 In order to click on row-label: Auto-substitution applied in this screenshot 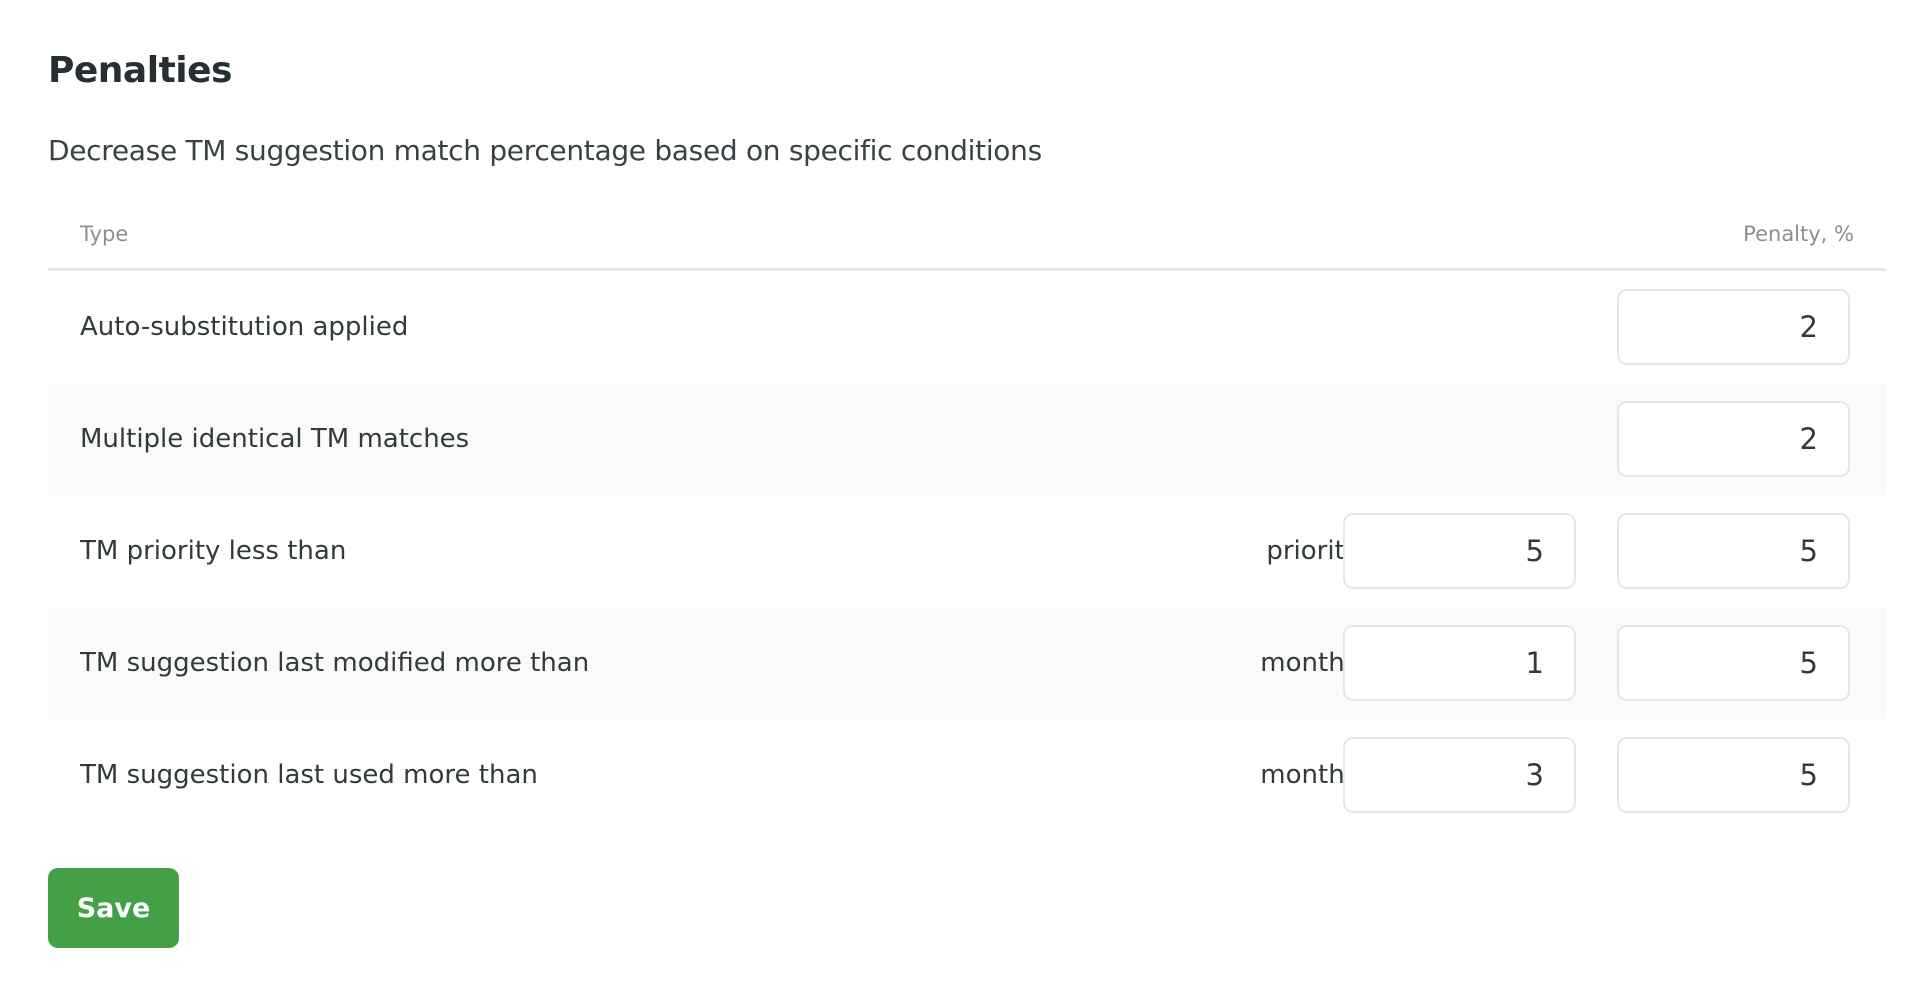, I will do `click(244, 327)`.